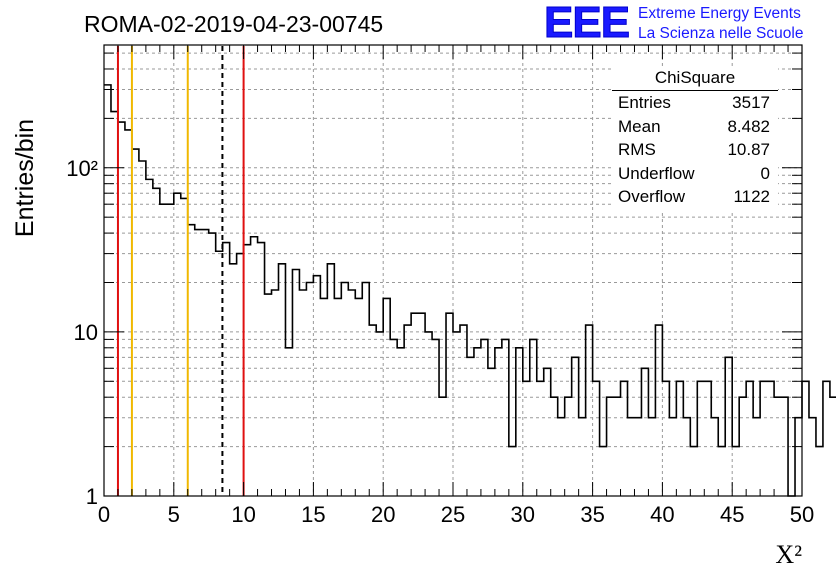  I want to click on x-tick-label: 15, so click(313, 514).